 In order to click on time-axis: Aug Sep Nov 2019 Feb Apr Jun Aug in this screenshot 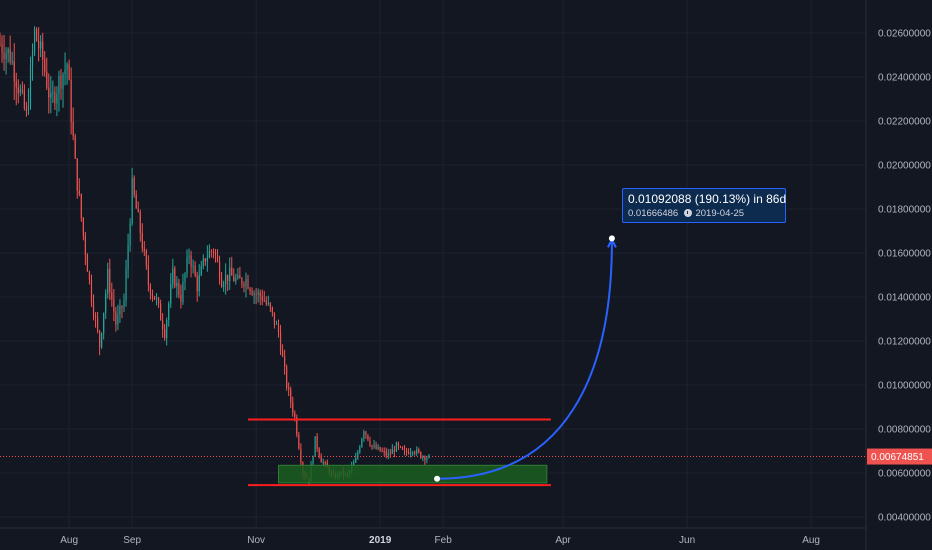, I will do `click(440, 540)`.